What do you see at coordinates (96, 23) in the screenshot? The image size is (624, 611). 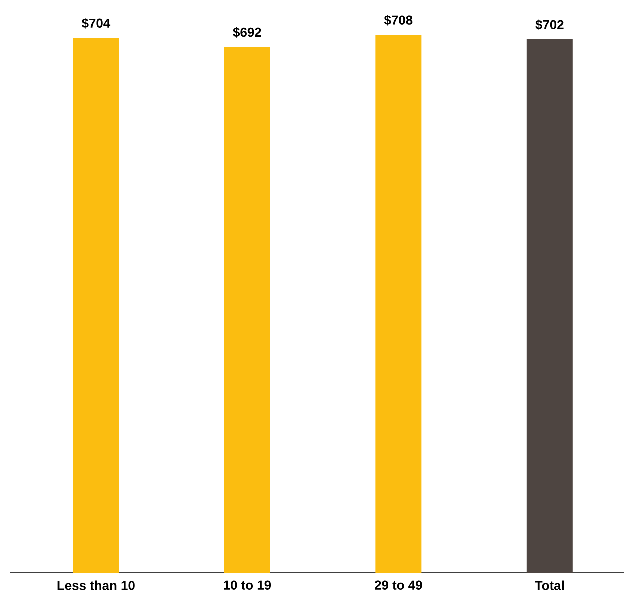 I see `data-label: $704` at bounding box center [96, 23].